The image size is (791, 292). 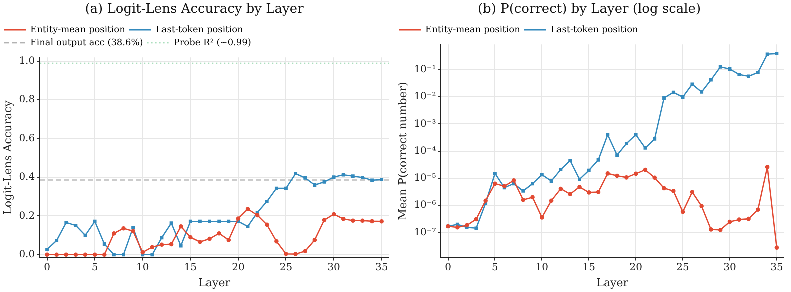 I want to click on y-tick-label: 10⁻⁵, so click(x=425, y=178).